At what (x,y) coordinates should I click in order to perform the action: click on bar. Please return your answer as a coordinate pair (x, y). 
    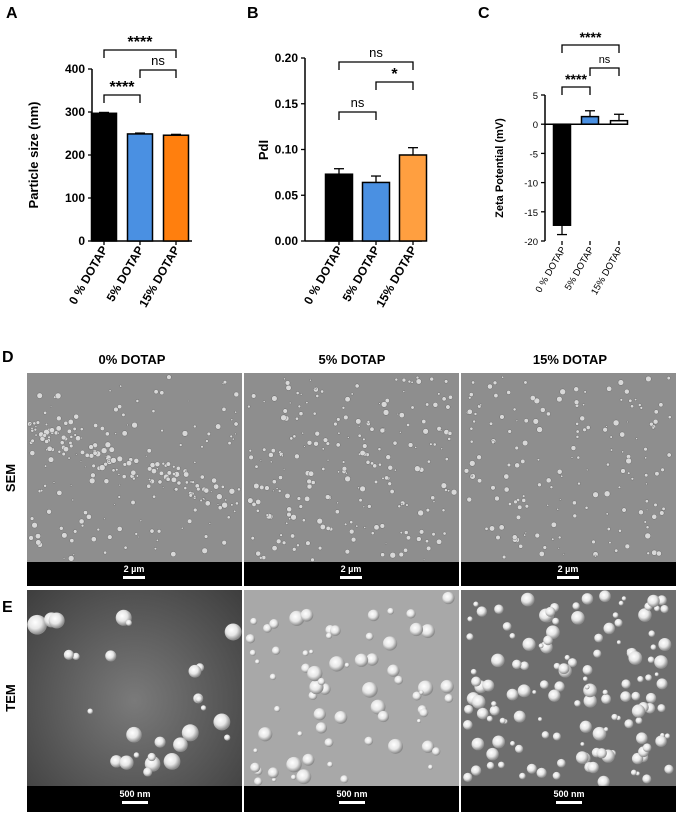
    Looking at the image, I should click on (376, 211).